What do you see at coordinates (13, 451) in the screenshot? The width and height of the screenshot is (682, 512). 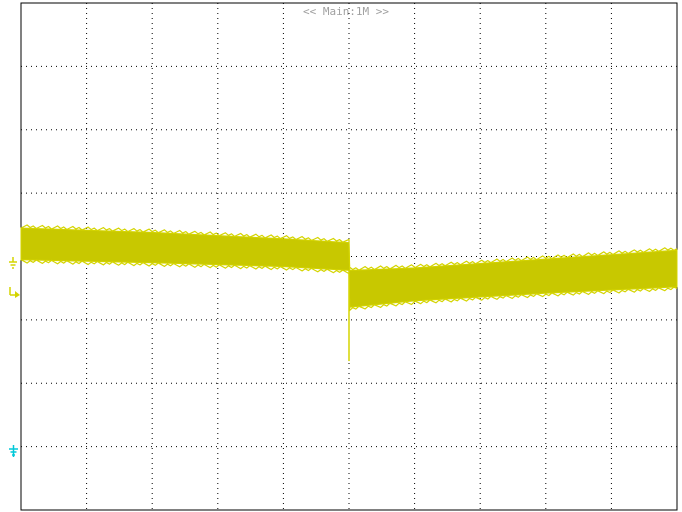 I see `ch2-ground-icon` at bounding box center [13, 451].